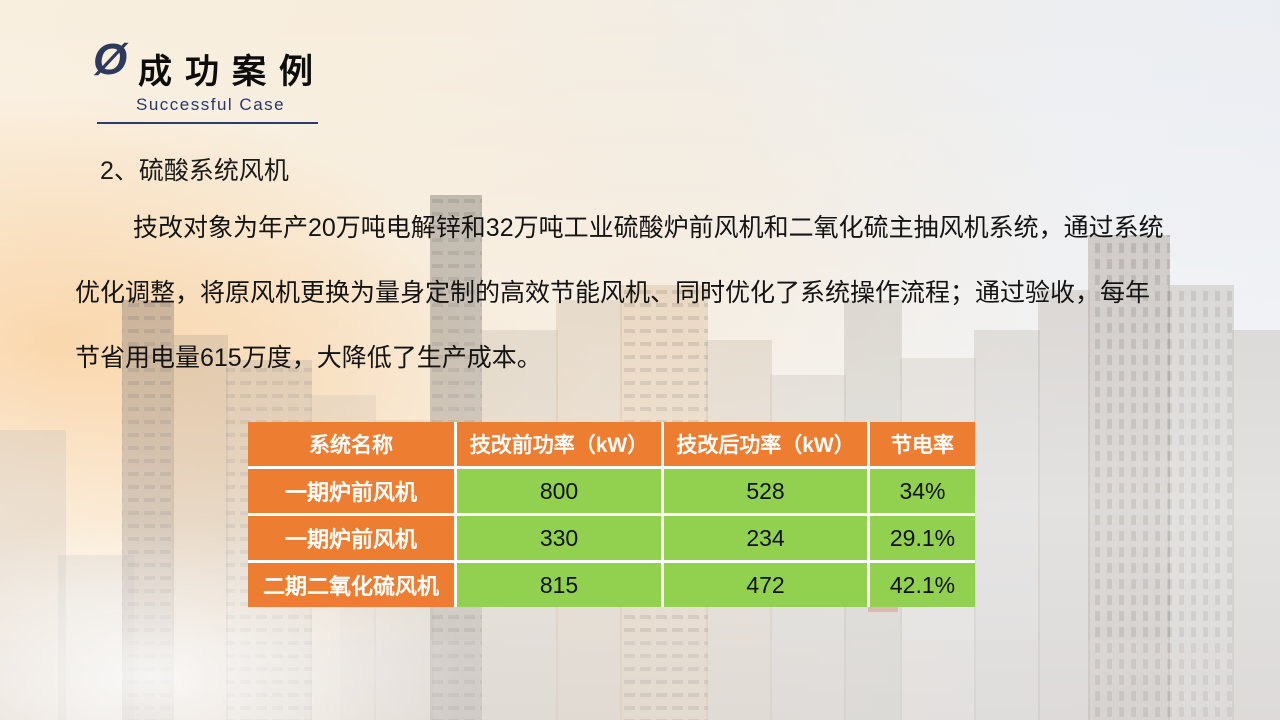 This screenshot has width=1280, height=720. I want to click on page-title: 成功案例, so click(232, 72).